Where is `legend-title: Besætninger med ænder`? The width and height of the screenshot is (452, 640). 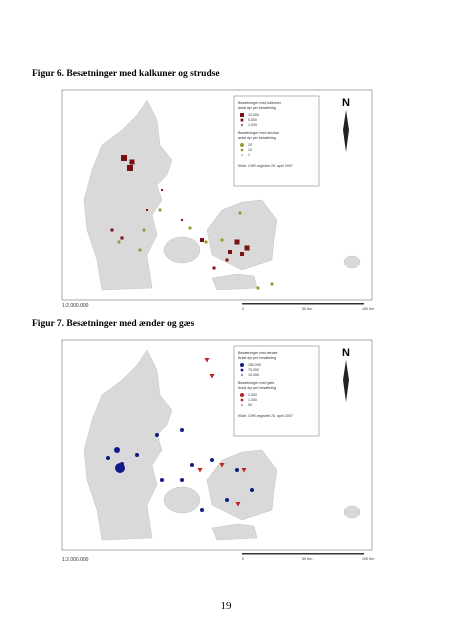 legend-title: Besætninger med ænder is located at coordinates (258, 353).